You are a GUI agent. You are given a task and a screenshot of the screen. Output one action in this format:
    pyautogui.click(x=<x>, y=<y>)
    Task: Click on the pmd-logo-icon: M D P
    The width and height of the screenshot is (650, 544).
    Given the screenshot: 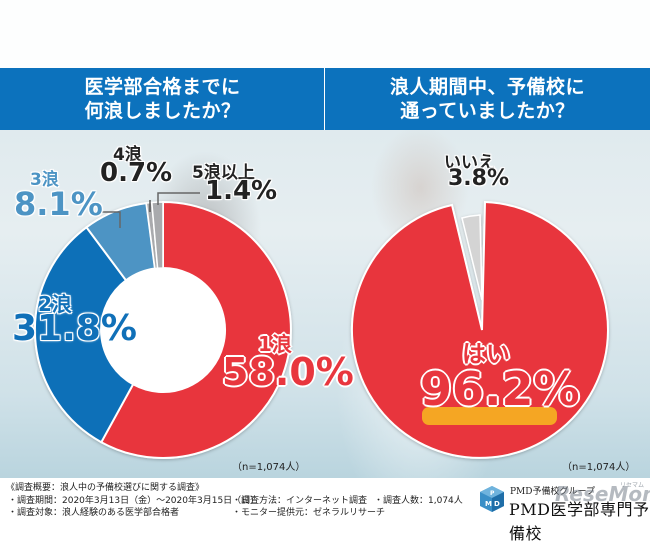 What is the action you would take?
    pyautogui.click(x=492, y=499)
    